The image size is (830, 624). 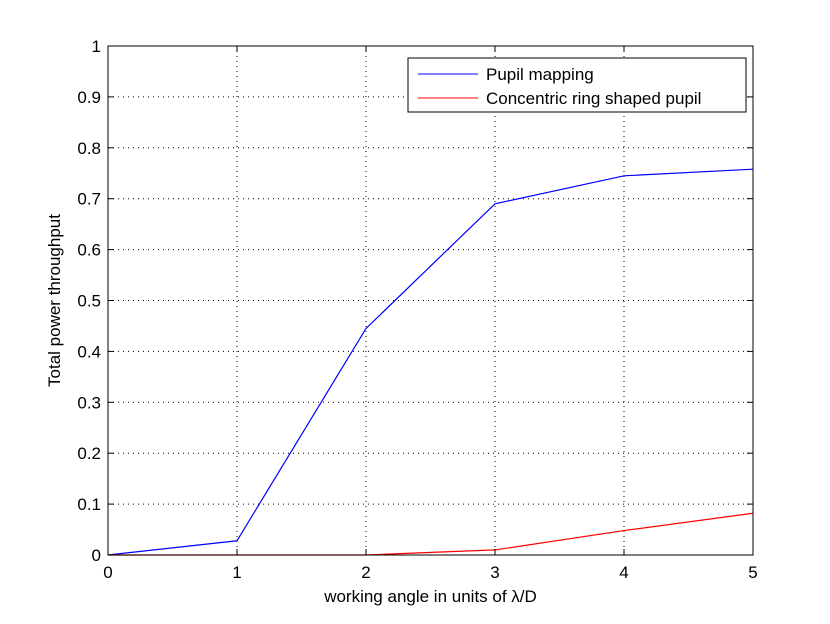 What do you see at coordinates (89, 148) in the screenshot?
I see `y-tick-label: 0.8` at bounding box center [89, 148].